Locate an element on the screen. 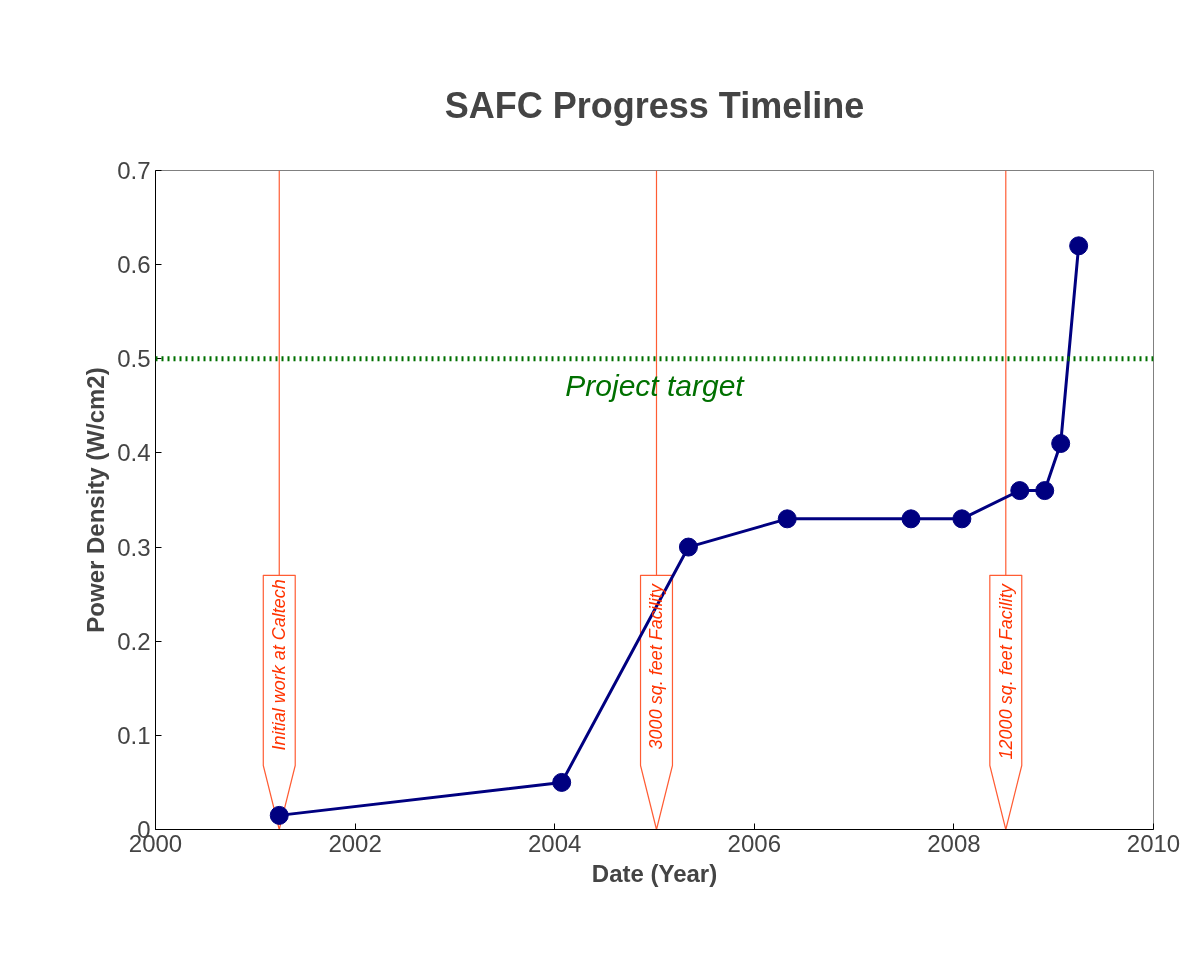  y-tick-label: 0.1 is located at coordinates (134, 735).